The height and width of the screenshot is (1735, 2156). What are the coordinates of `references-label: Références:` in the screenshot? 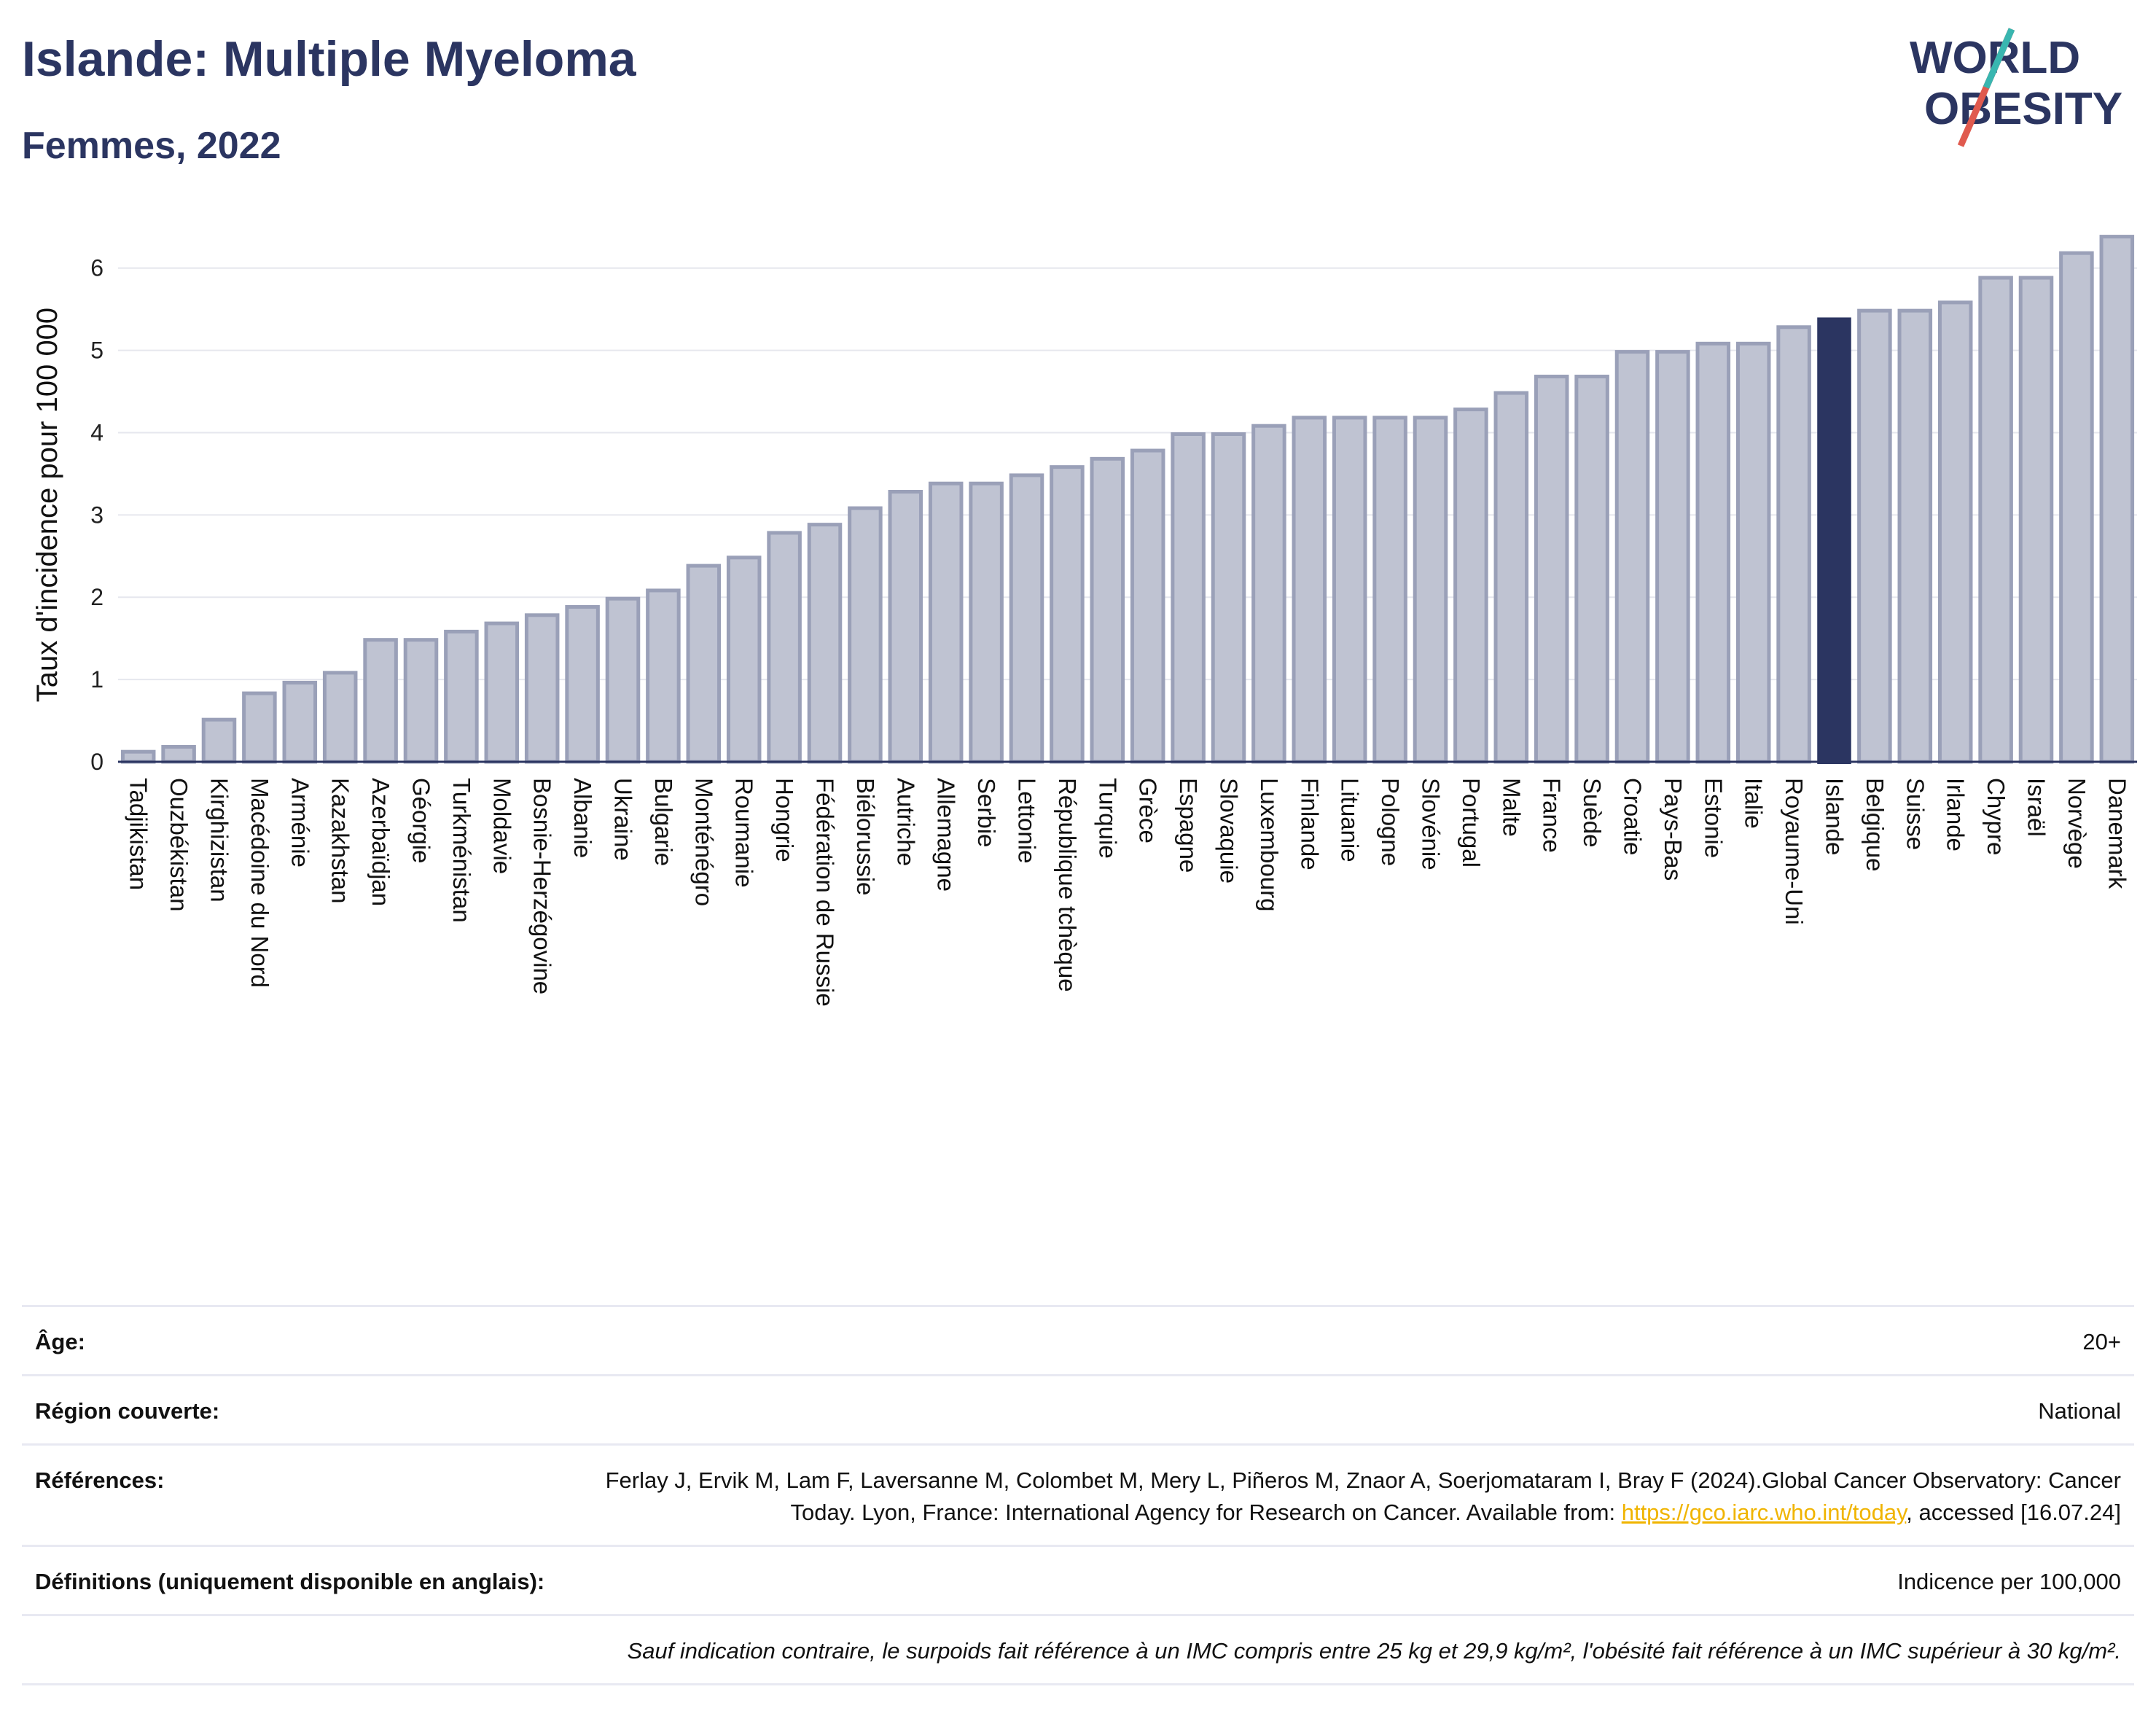 It's located at (100, 1480).